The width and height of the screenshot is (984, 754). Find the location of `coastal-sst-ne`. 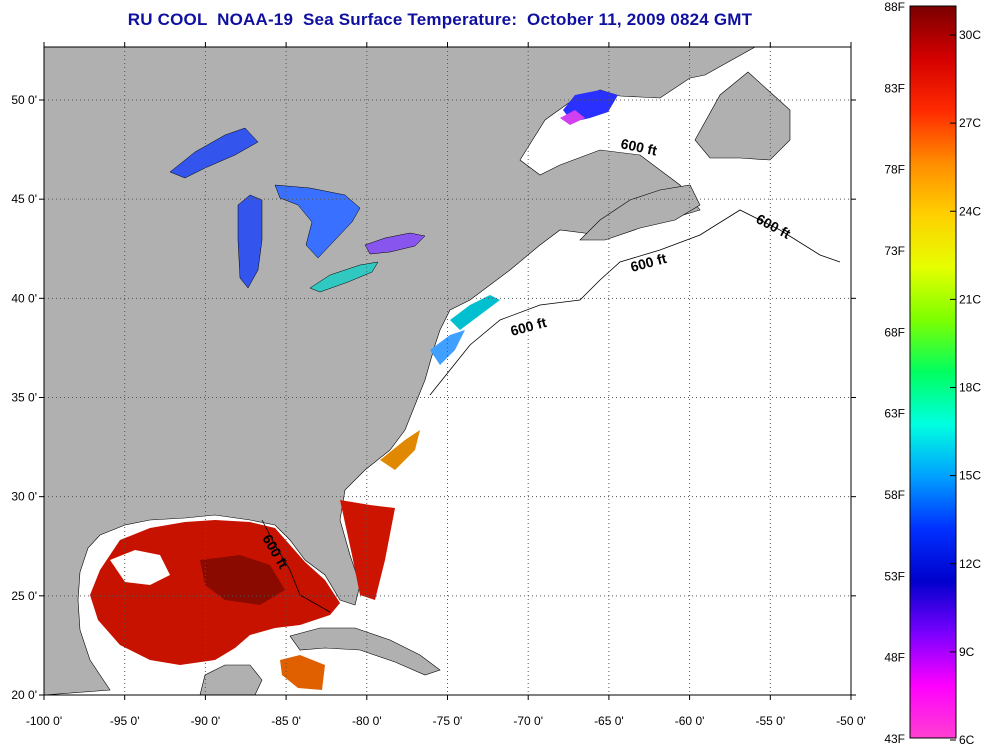

coastal-sst-ne is located at coordinates (475, 312).